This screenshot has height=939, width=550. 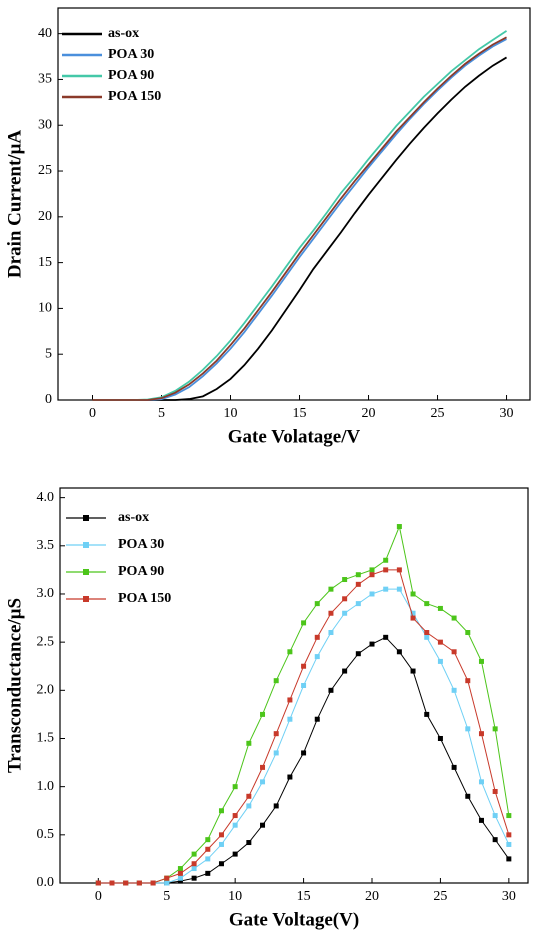 What do you see at coordinates (45, 124) in the screenshot?
I see `y-tick-label: 30` at bounding box center [45, 124].